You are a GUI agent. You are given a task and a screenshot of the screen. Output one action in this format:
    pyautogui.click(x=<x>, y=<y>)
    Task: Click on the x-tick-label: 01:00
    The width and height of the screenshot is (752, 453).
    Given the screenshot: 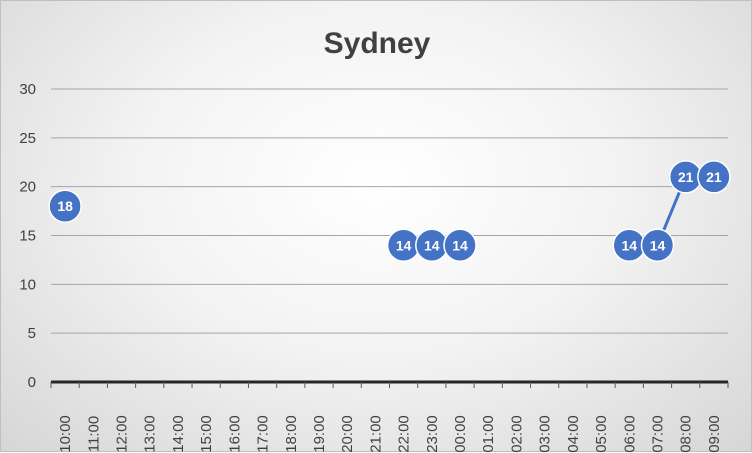 What is the action you would take?
    pyautogui.click(x=488, y=434)
    